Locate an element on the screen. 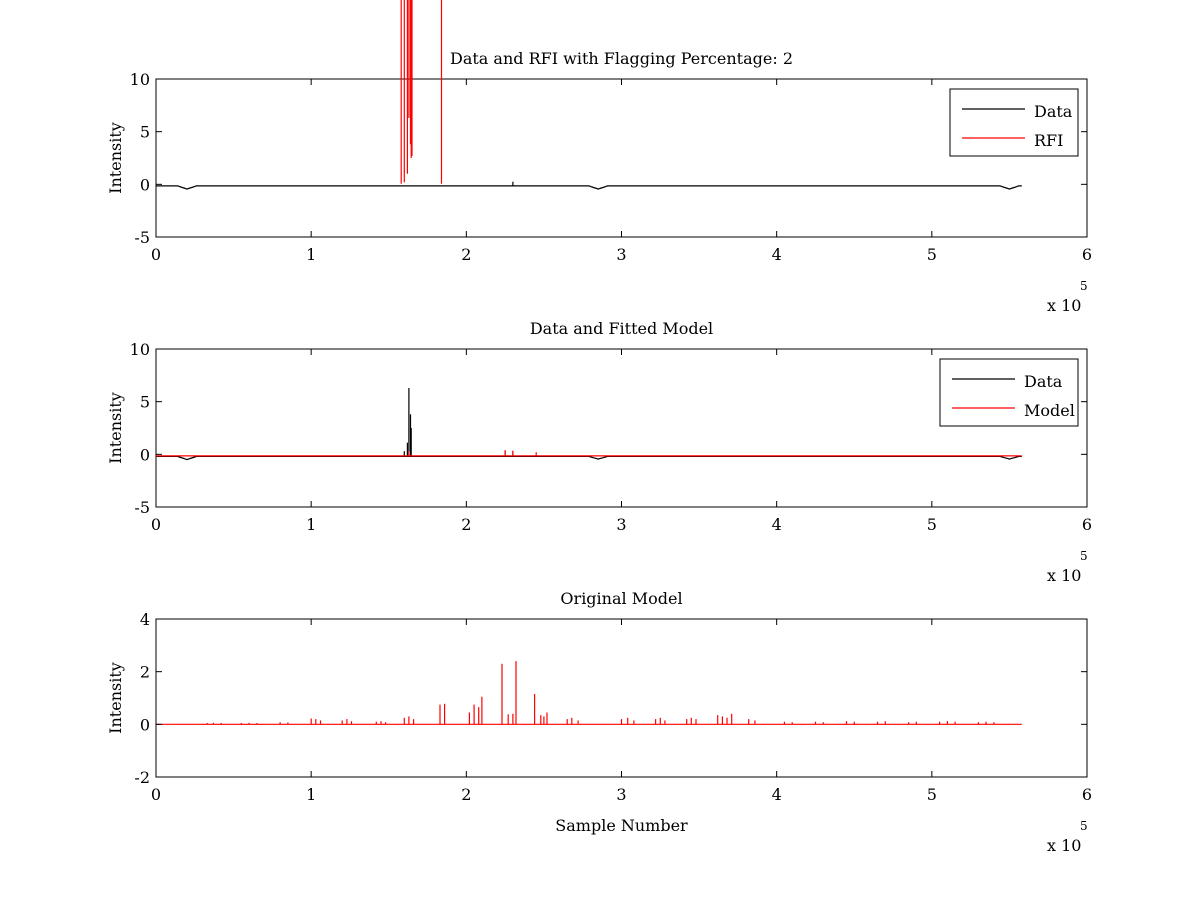  legend: Data Model is located at coordinates (1009, 392).